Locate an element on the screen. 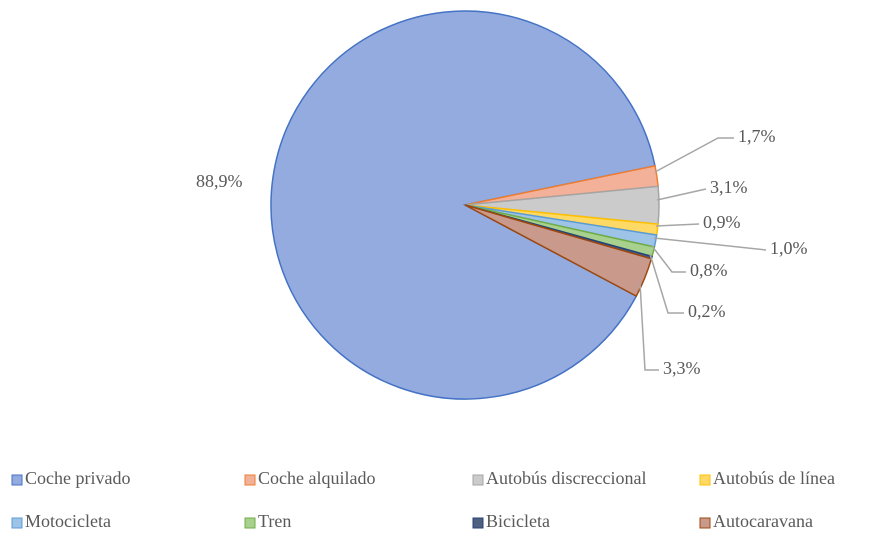 The height and width of the screenshot is (534, 877). legend-label: Autocaravana is located at coordinates (763, 521).